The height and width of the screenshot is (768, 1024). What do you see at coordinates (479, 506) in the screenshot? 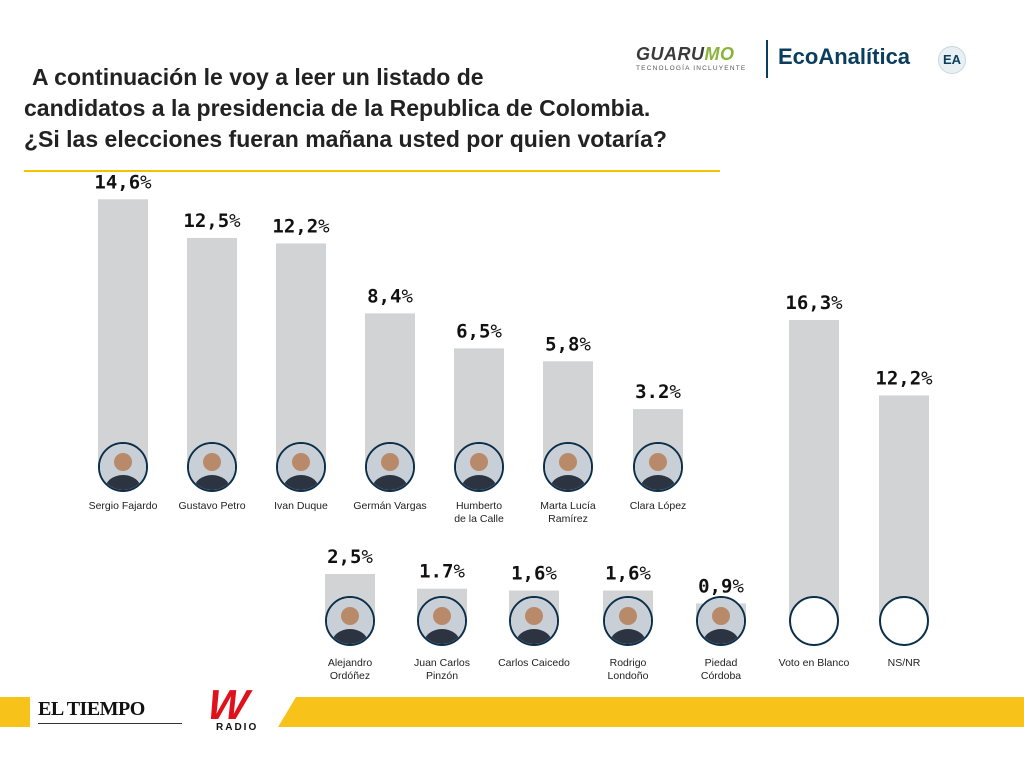
I see `candidate-name-humberto-de-la-calle-line-1: Humberto` at bounding box center [479, 506].